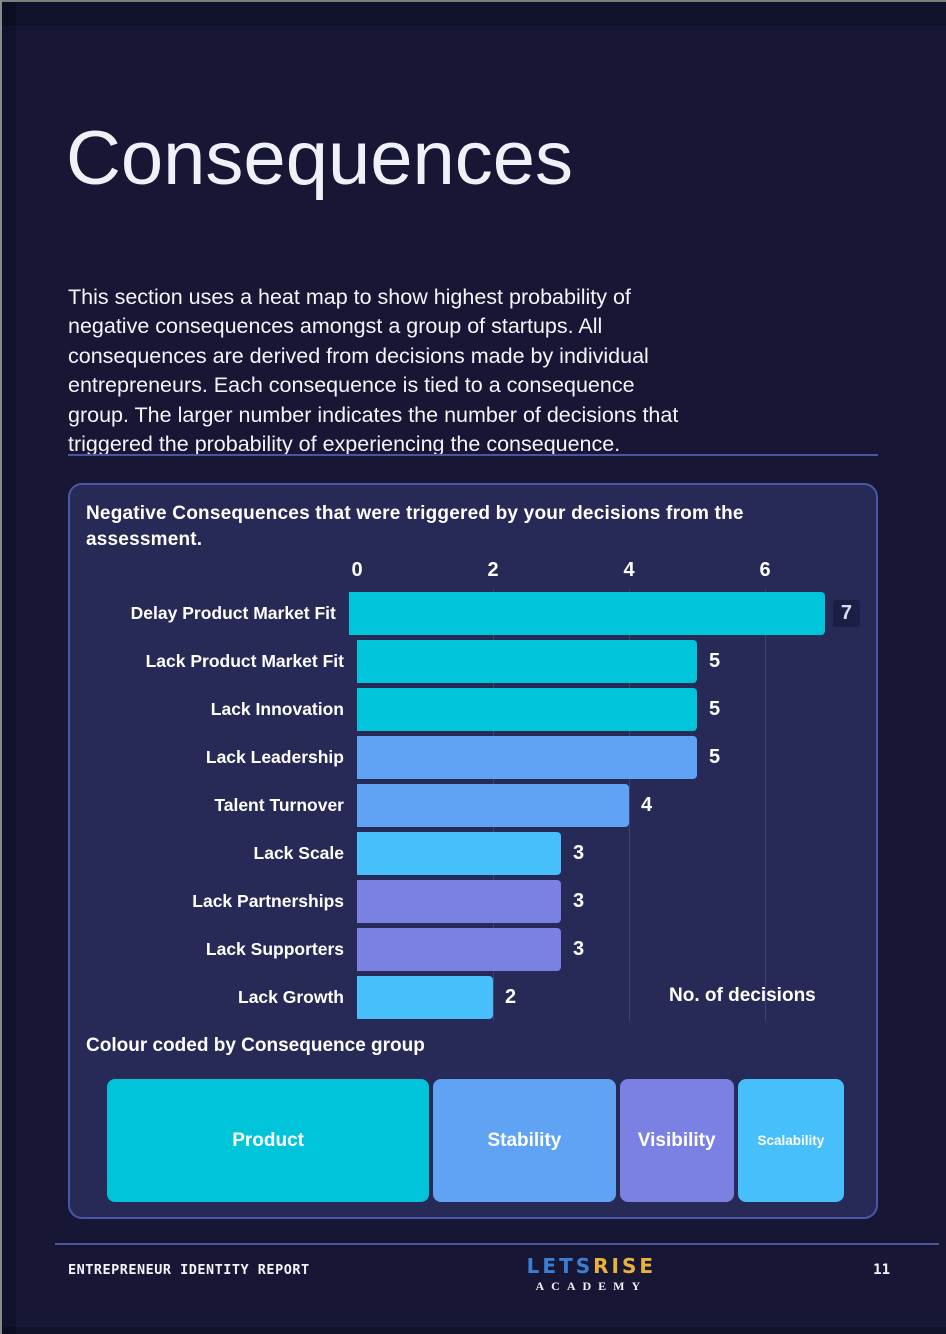  What do you see at coordinates (233, 612) in the screenshot?
I see `bar-category-label: Delay Product Market Fit` at bounding box center [233, 612].